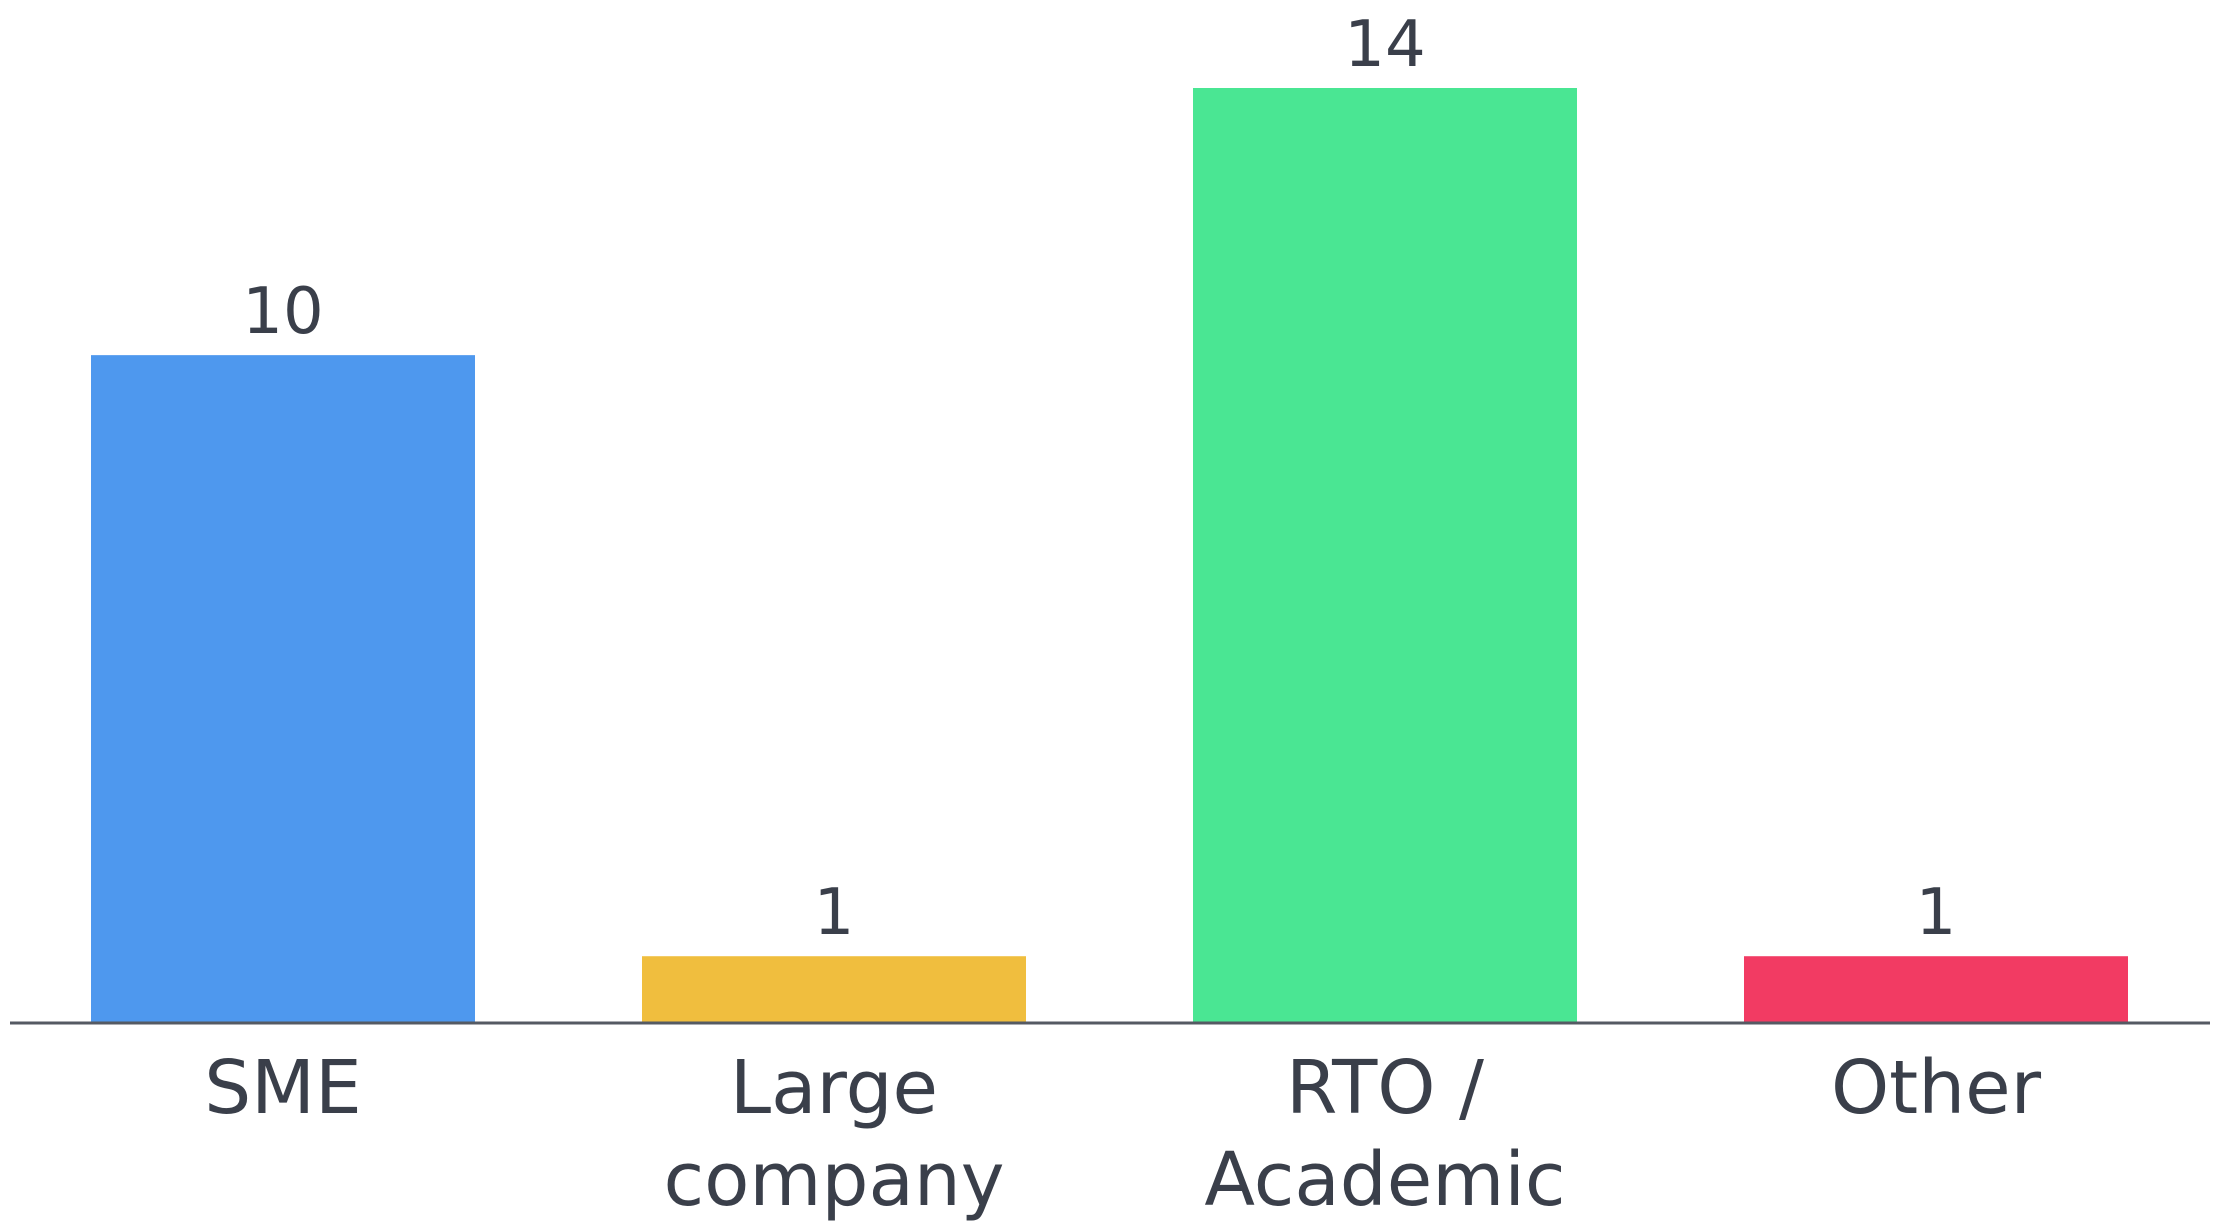  What do you see at coordinates (1384, 1180) in the screenshot?
I see `category-label-2-line-1: Academic` at bounding box center [1384, 1180].